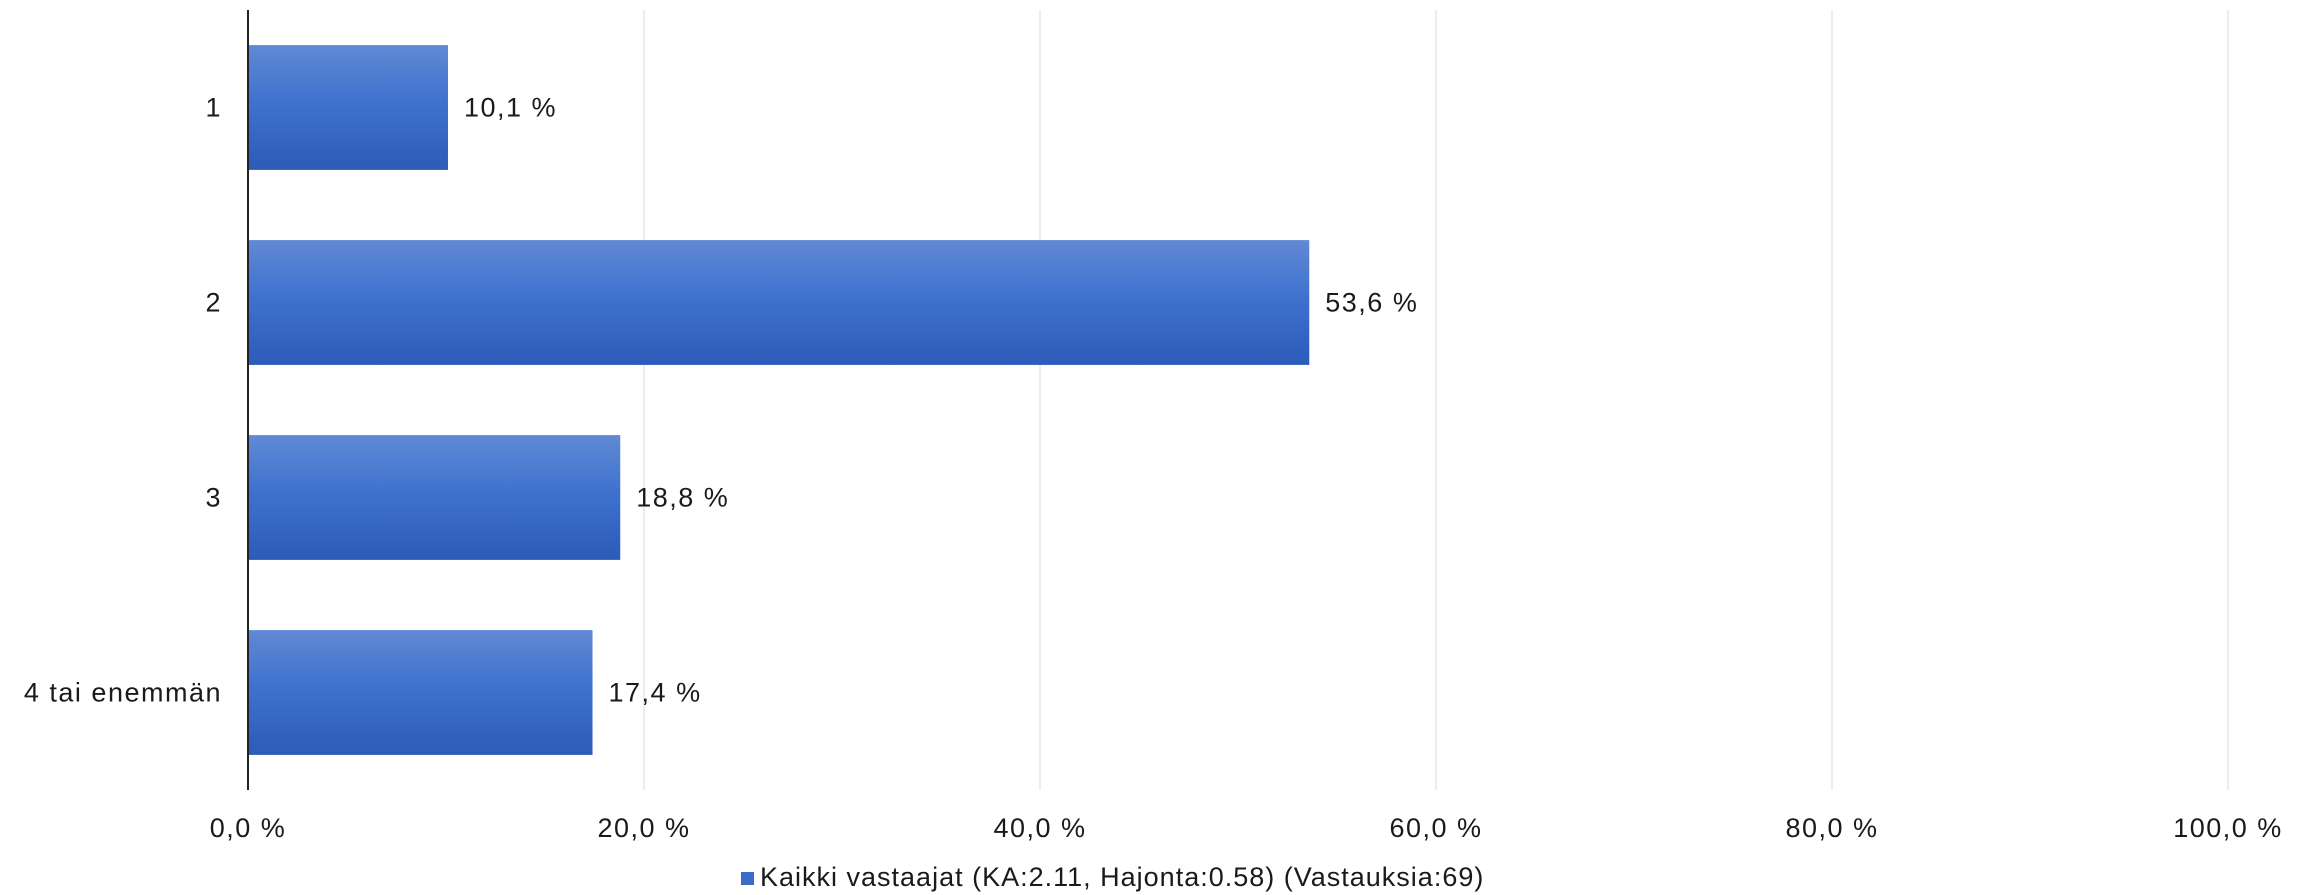 The height and width of the screenshot is (895, 2308). I want to click on data-label: 10,1 %, so click(510, 108).